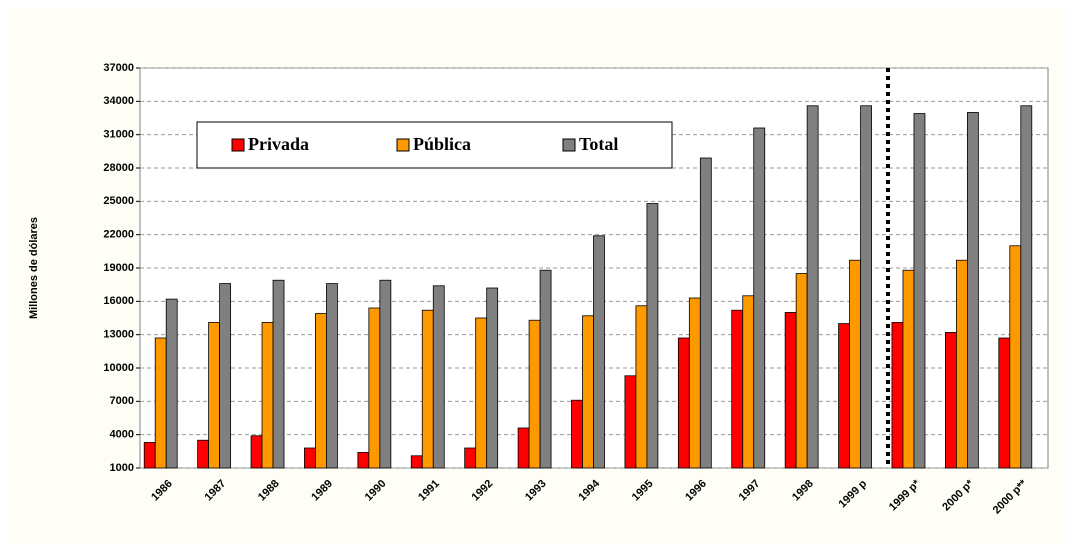  What do you see at coordinates (598, 144) in the screenshot?
I see `legend-label: Total` at bounding box center [598, 144].